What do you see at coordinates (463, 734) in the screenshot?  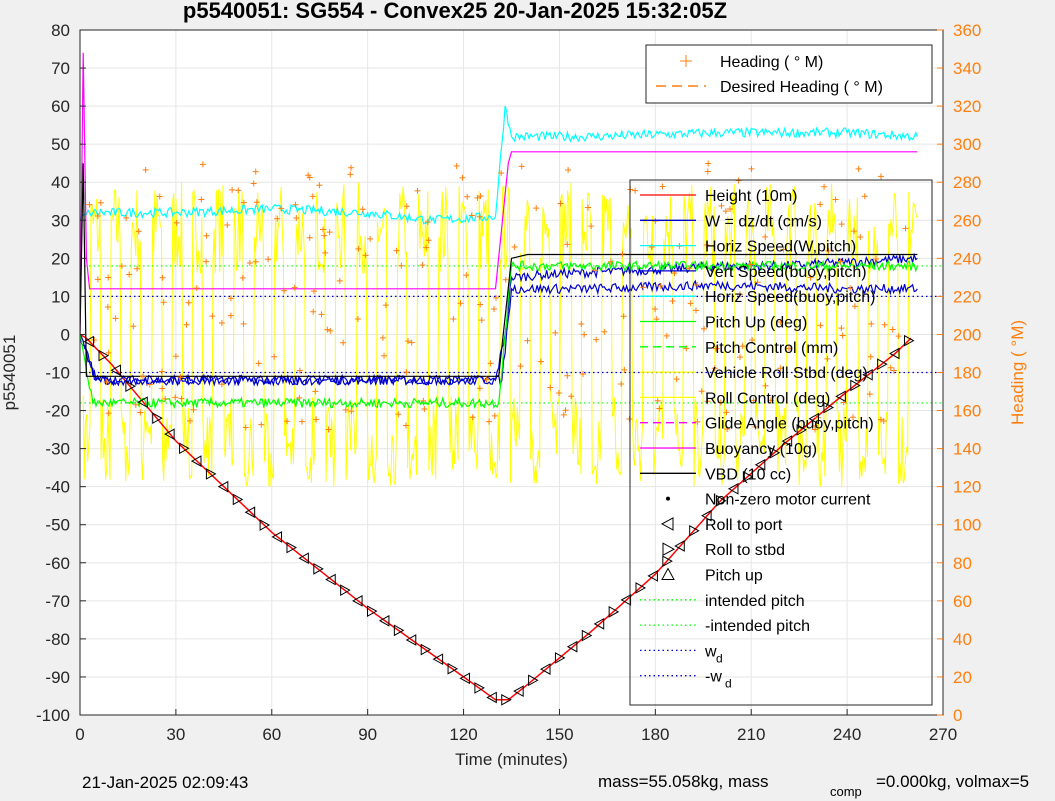 I see `x-tick-label: 120` at bounding box center [463, 734].